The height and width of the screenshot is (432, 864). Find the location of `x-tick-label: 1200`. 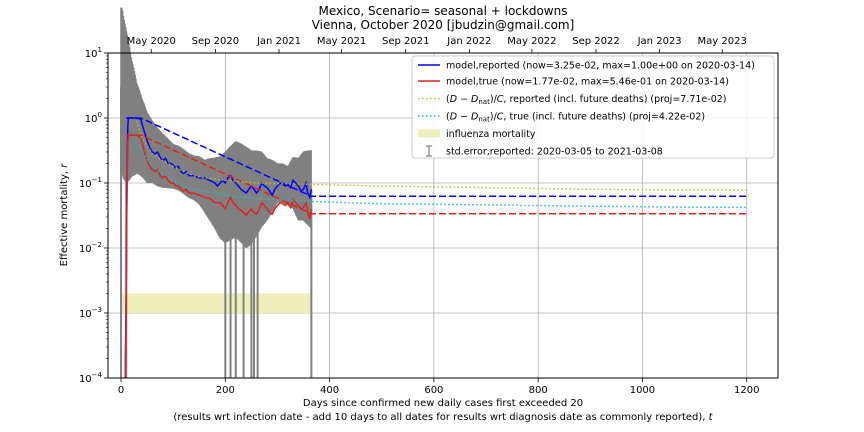

x-tick-label: 1200 is located at coordinates (746, 390).